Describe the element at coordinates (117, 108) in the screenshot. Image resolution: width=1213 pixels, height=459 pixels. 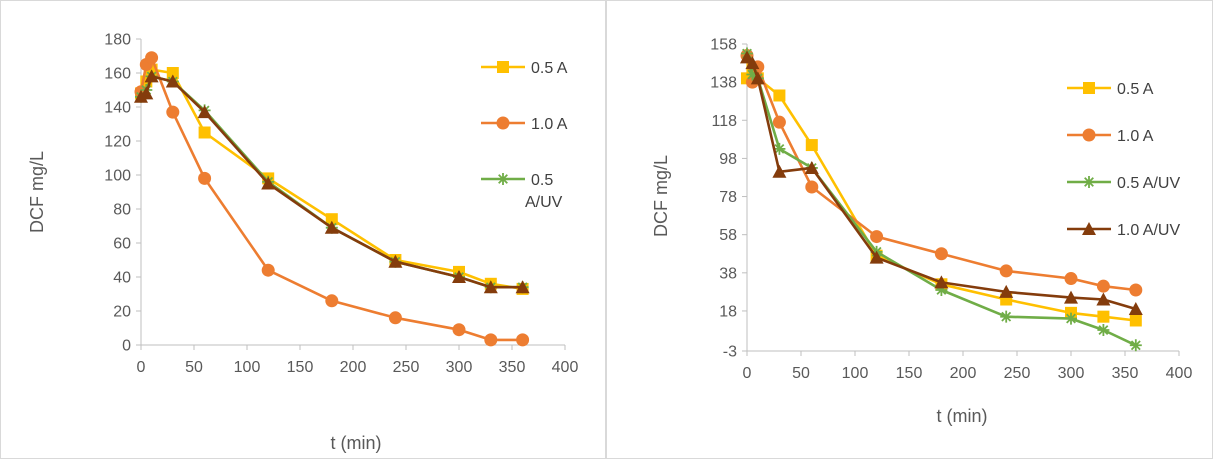
I see `y-tick-label: 140` at that location.